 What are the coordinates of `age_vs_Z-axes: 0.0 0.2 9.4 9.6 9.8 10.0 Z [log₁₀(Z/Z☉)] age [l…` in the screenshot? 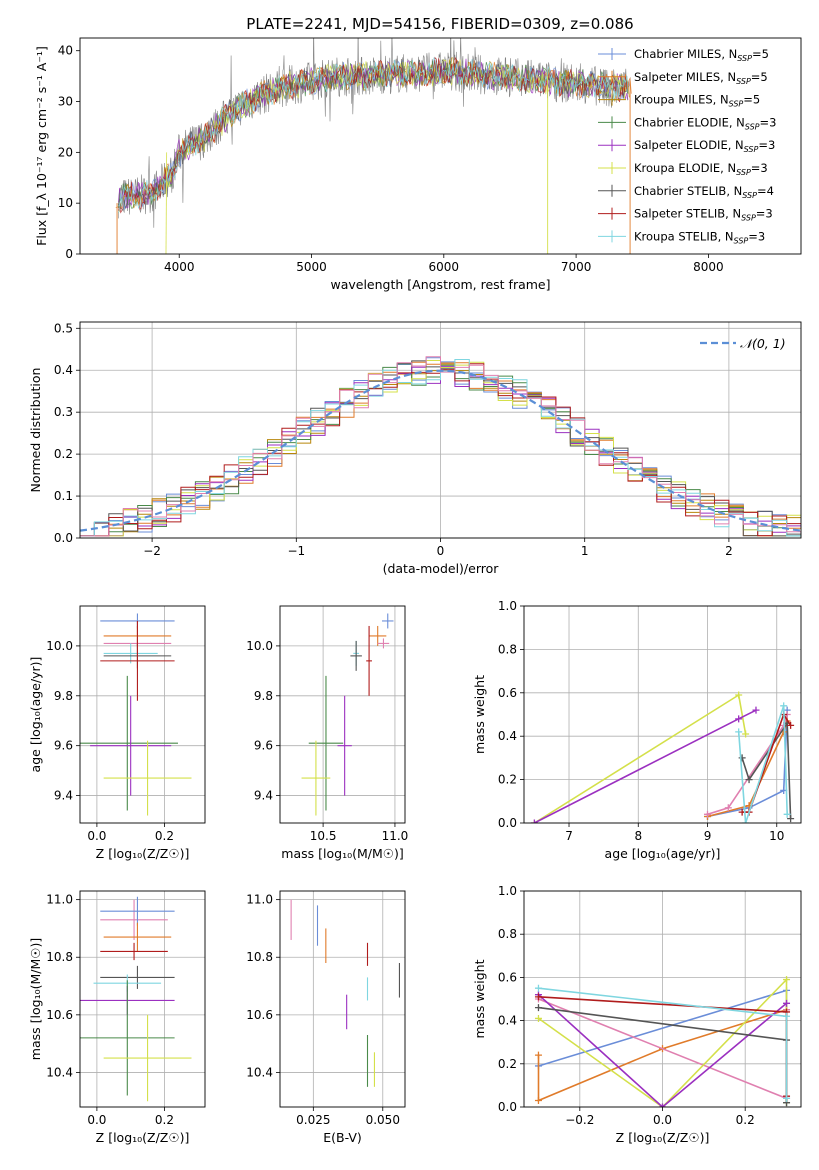 It's located at (117, 733).